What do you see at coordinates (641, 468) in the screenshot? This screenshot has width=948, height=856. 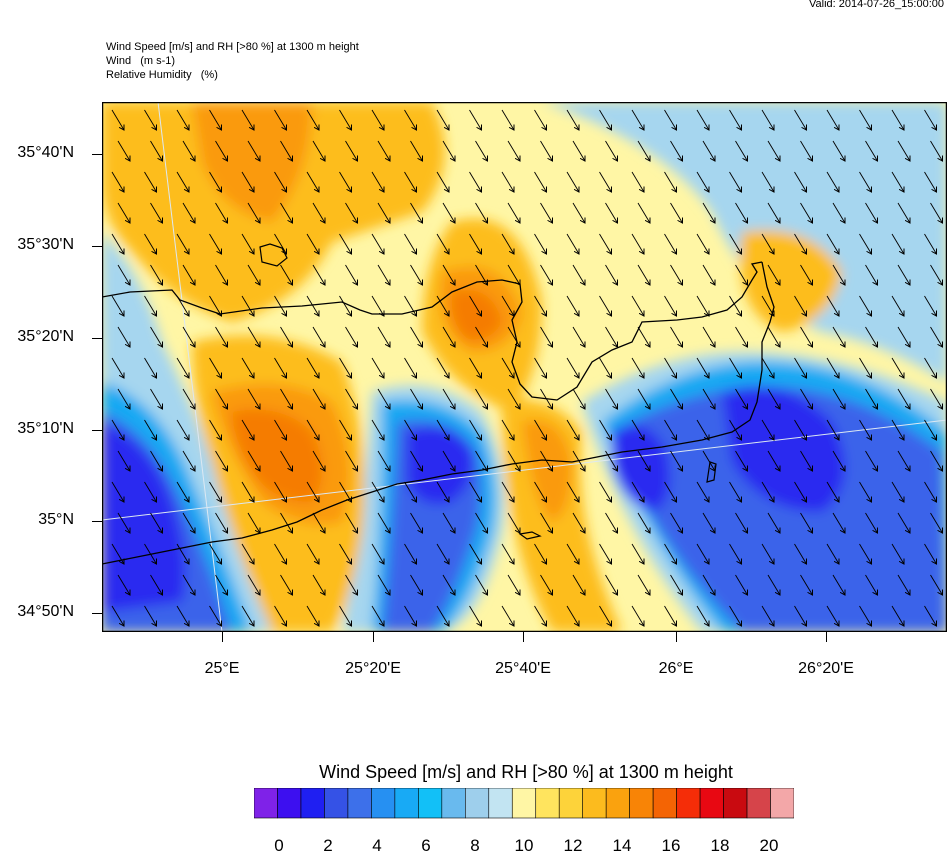 I see `field-blue-dark-east1` at bounding box center [641, 468].